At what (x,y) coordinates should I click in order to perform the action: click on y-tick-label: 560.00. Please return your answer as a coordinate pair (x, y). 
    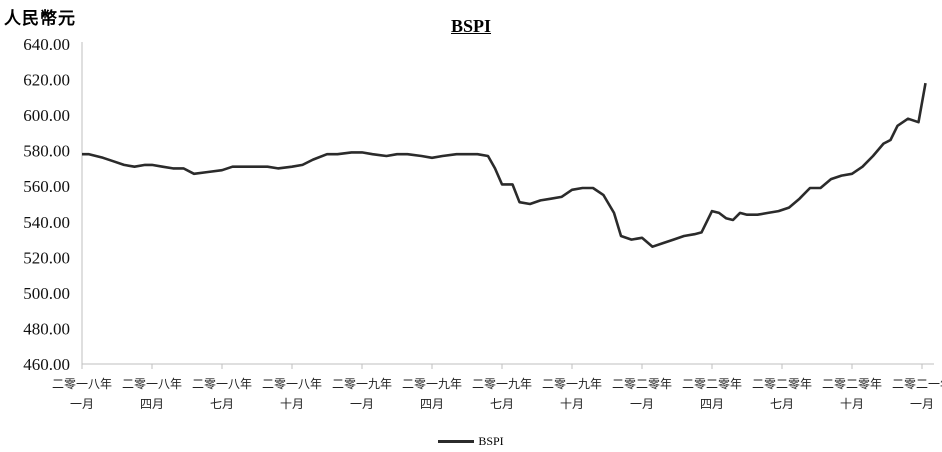
    Looking at the image, I should click on (46, 186).